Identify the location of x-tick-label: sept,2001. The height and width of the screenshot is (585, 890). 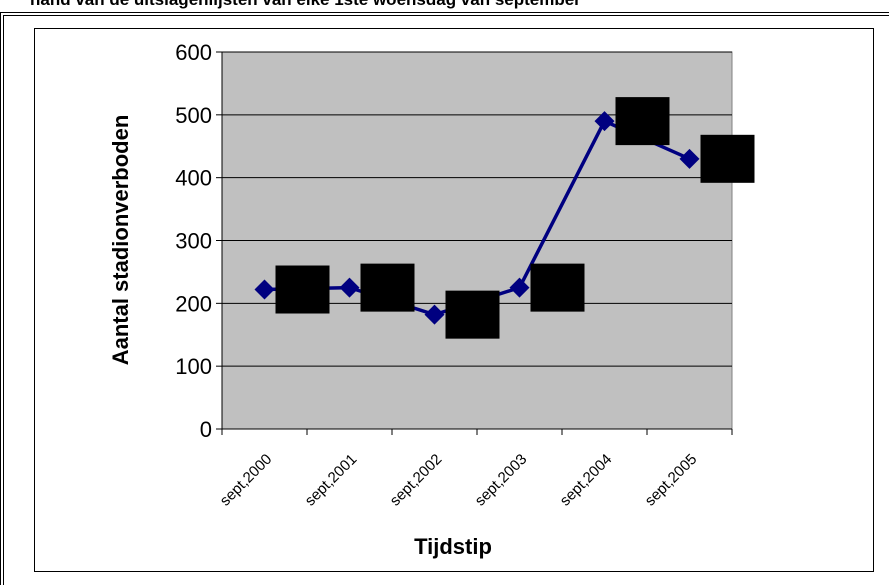
(331, 480).